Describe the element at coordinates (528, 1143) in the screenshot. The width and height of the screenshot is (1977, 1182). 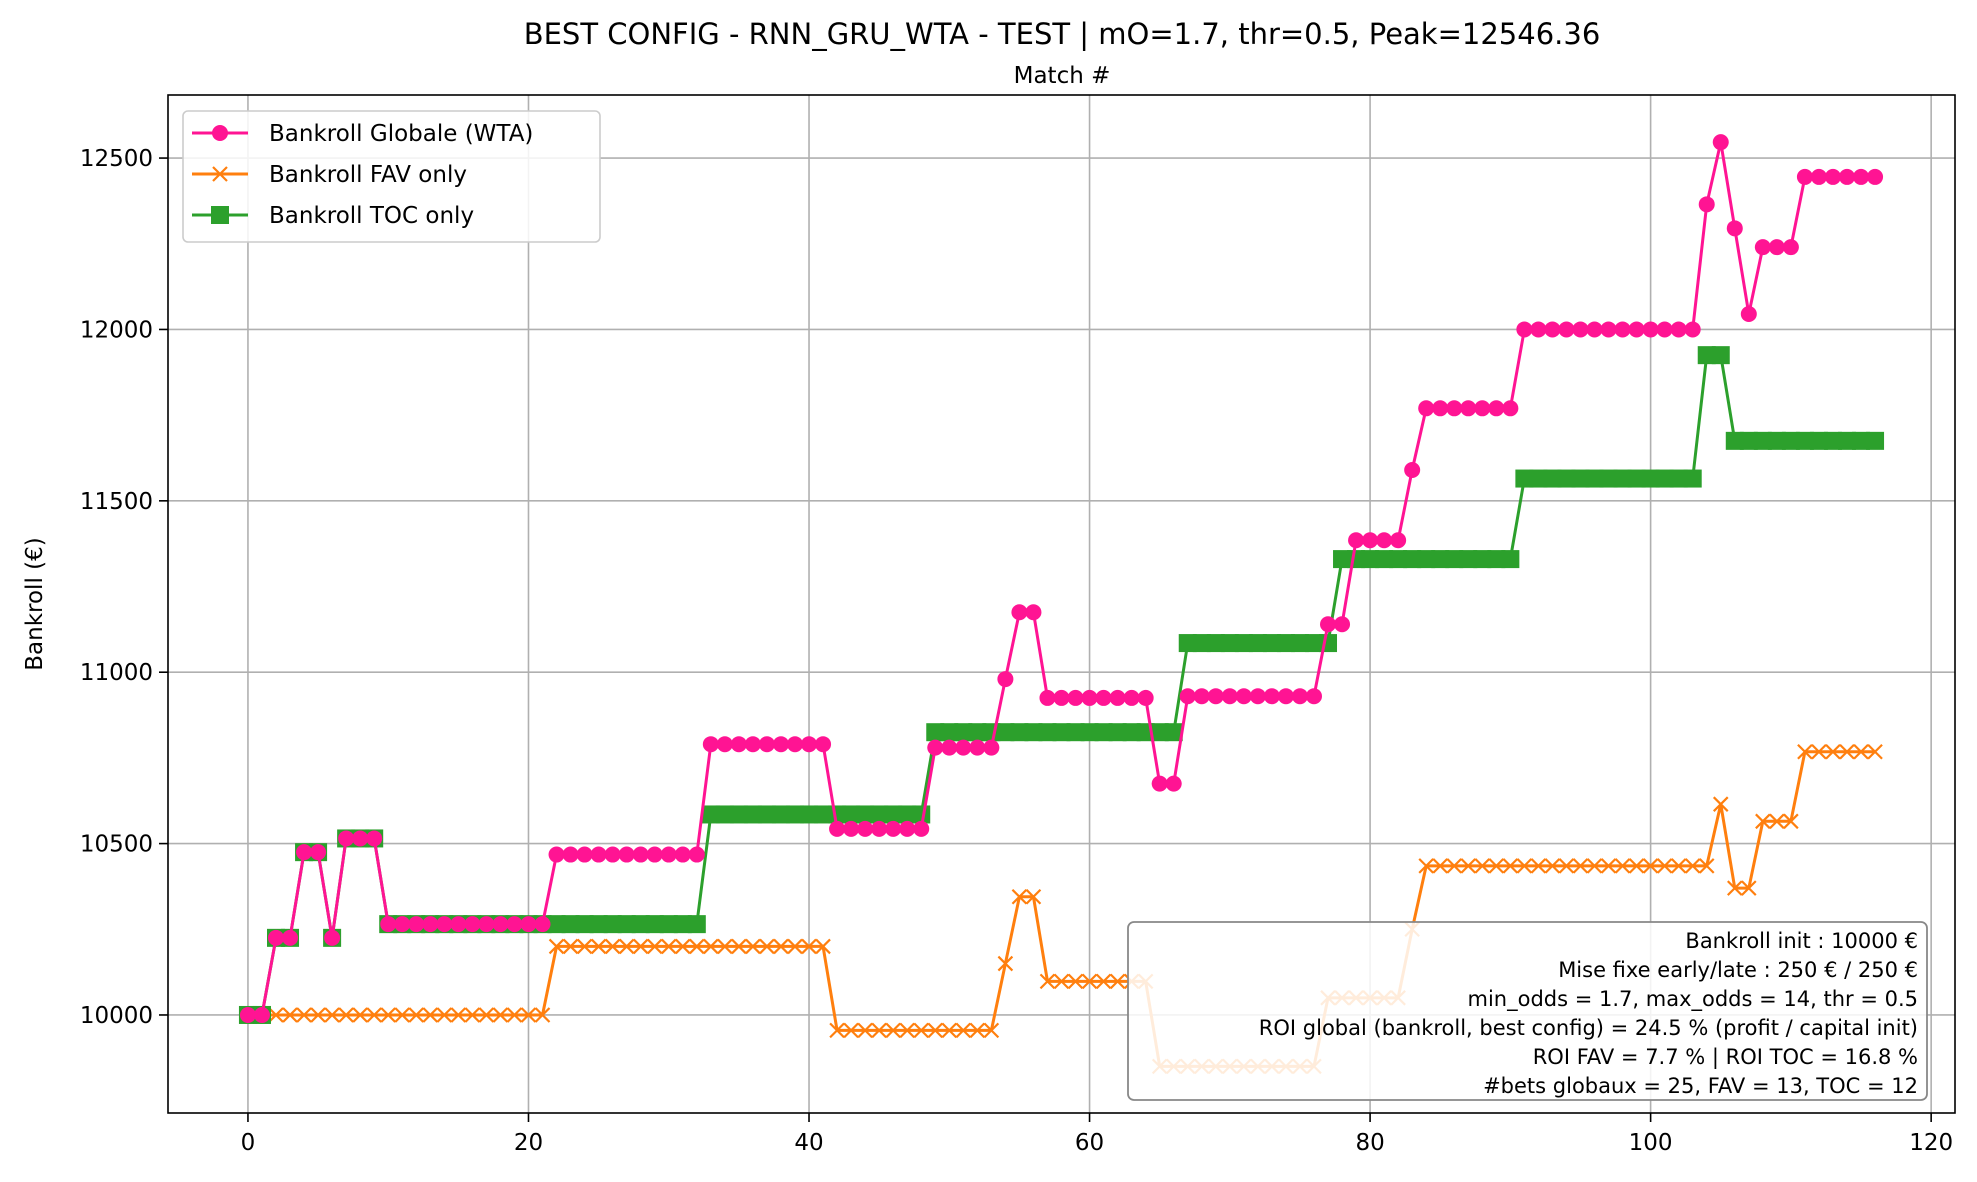
I see `x-tick-label: 20` at that location.